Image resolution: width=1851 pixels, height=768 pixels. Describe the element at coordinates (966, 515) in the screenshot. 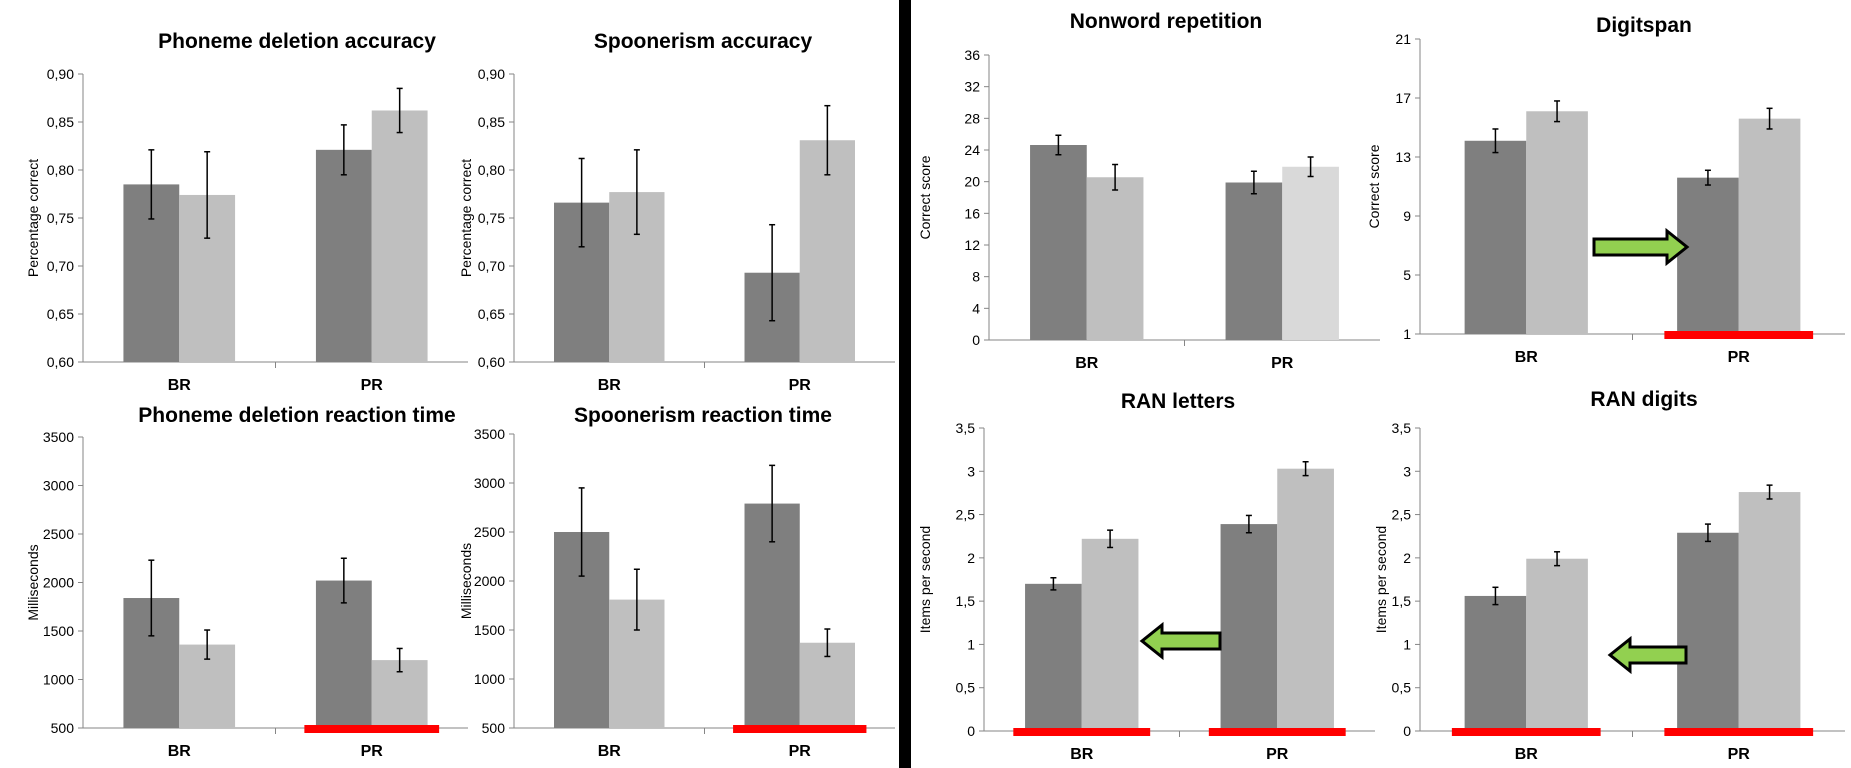

I see `y-tick-label: 2,5` at that location.